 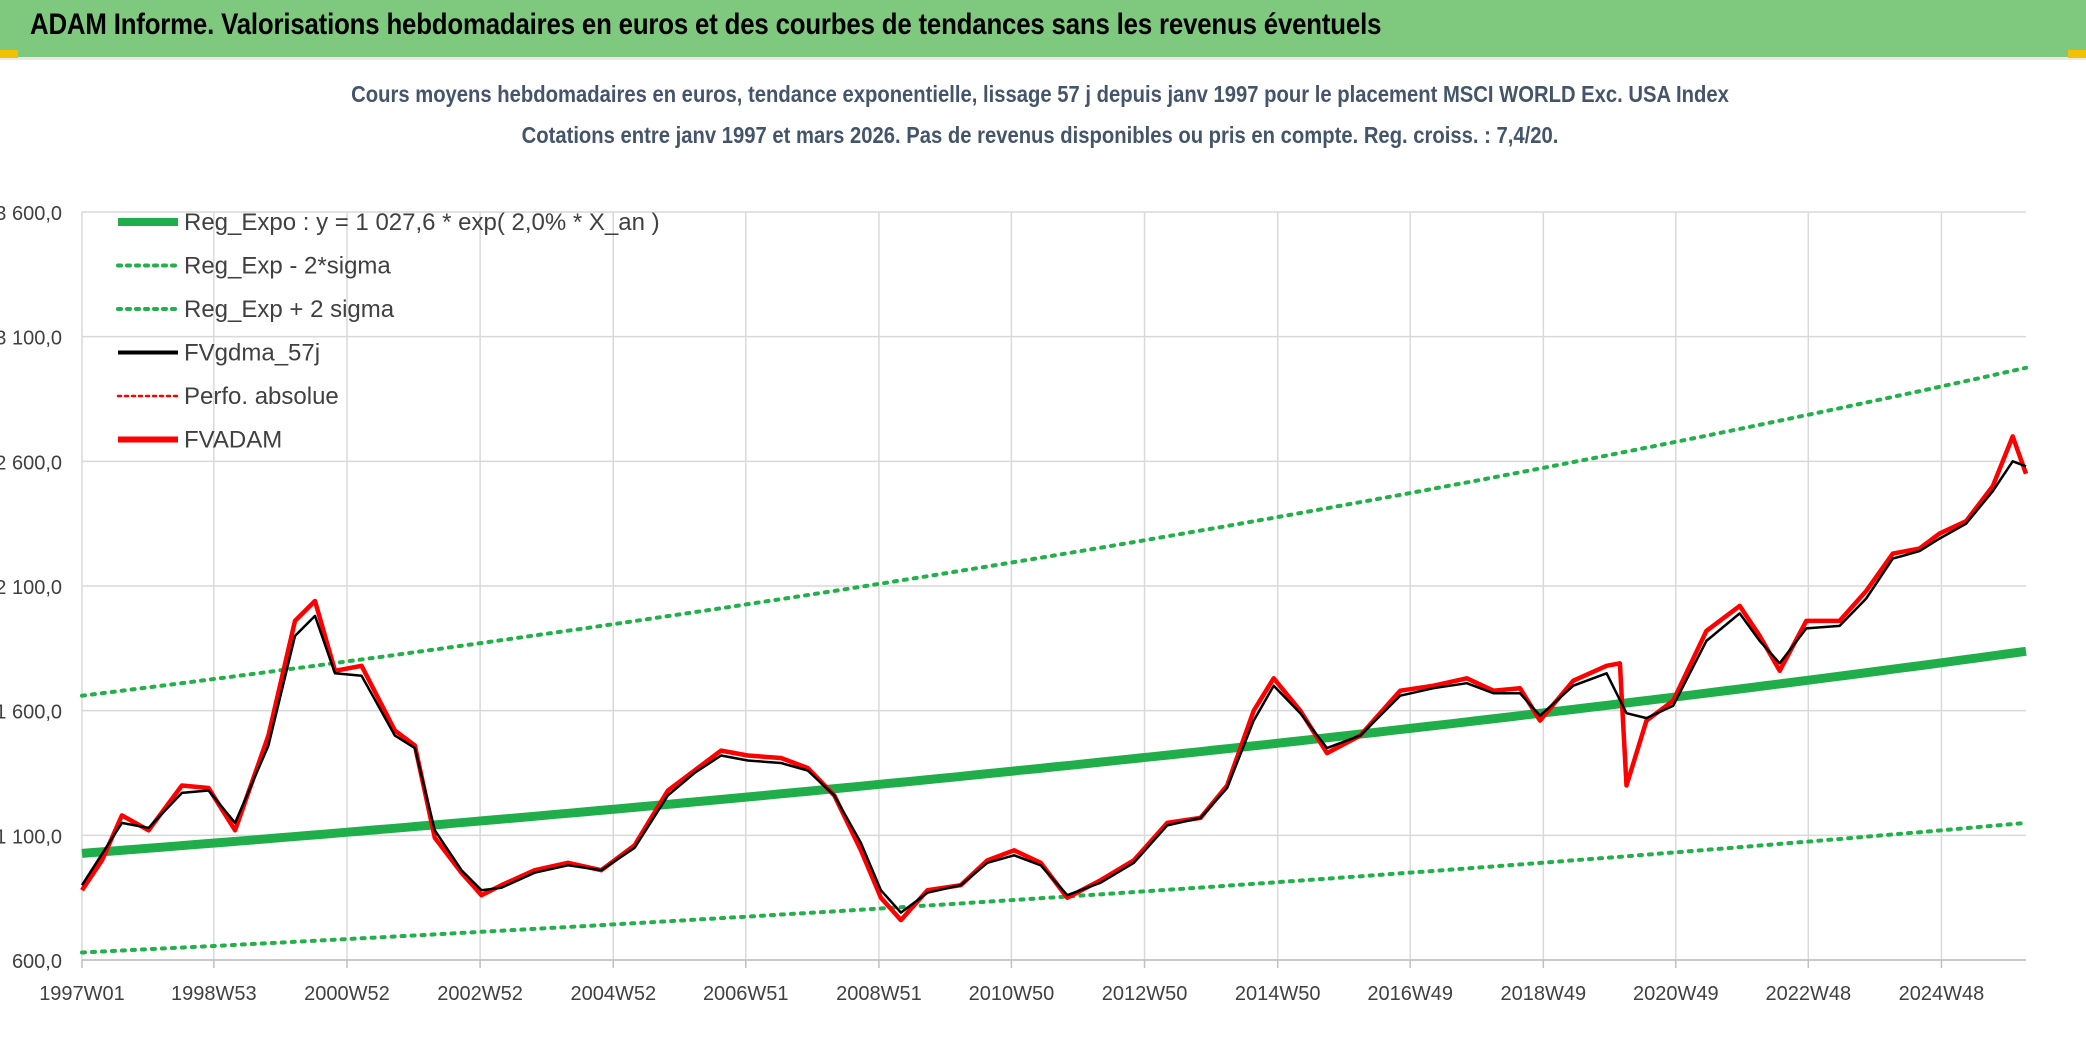 What do you see at coordinates (289, 309) in the screenshot?
I see `legend-label: Reg_Exp + 2 sigma` at bounding box center [289, 309].